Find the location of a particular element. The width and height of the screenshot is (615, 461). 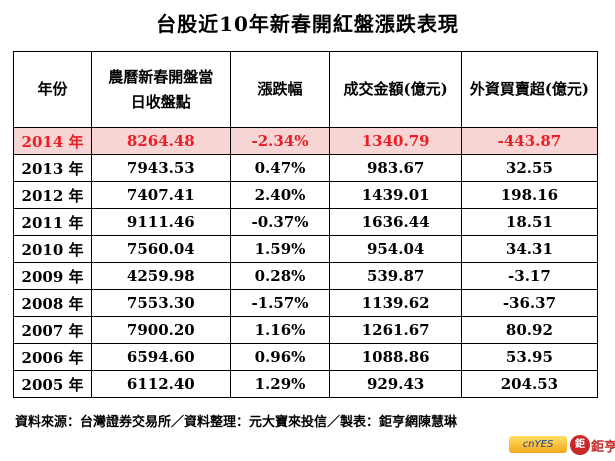

table-row: 2010 年 7560.04 1.59% 954.04 34.31 is located at coordinates (305, 249).